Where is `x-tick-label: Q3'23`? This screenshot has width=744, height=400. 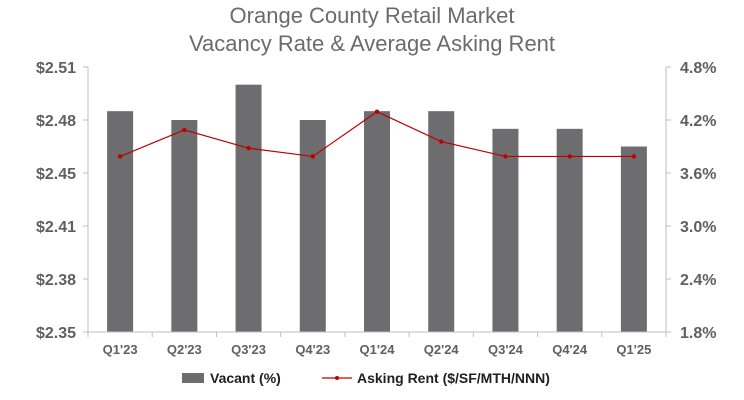
x-tick-label: Q3'23 is located at coordinates (248, 349).